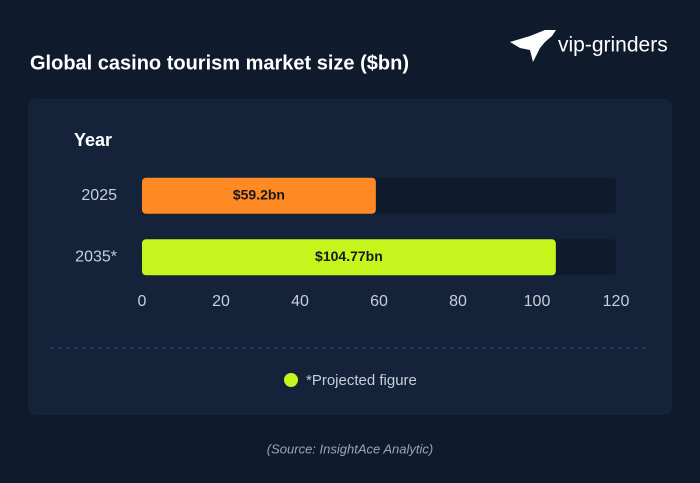 The image size is (700, 483). Describe the element at coordinates (379, 301) in the screenshot. I see `x-tick-label: 60` at that location.